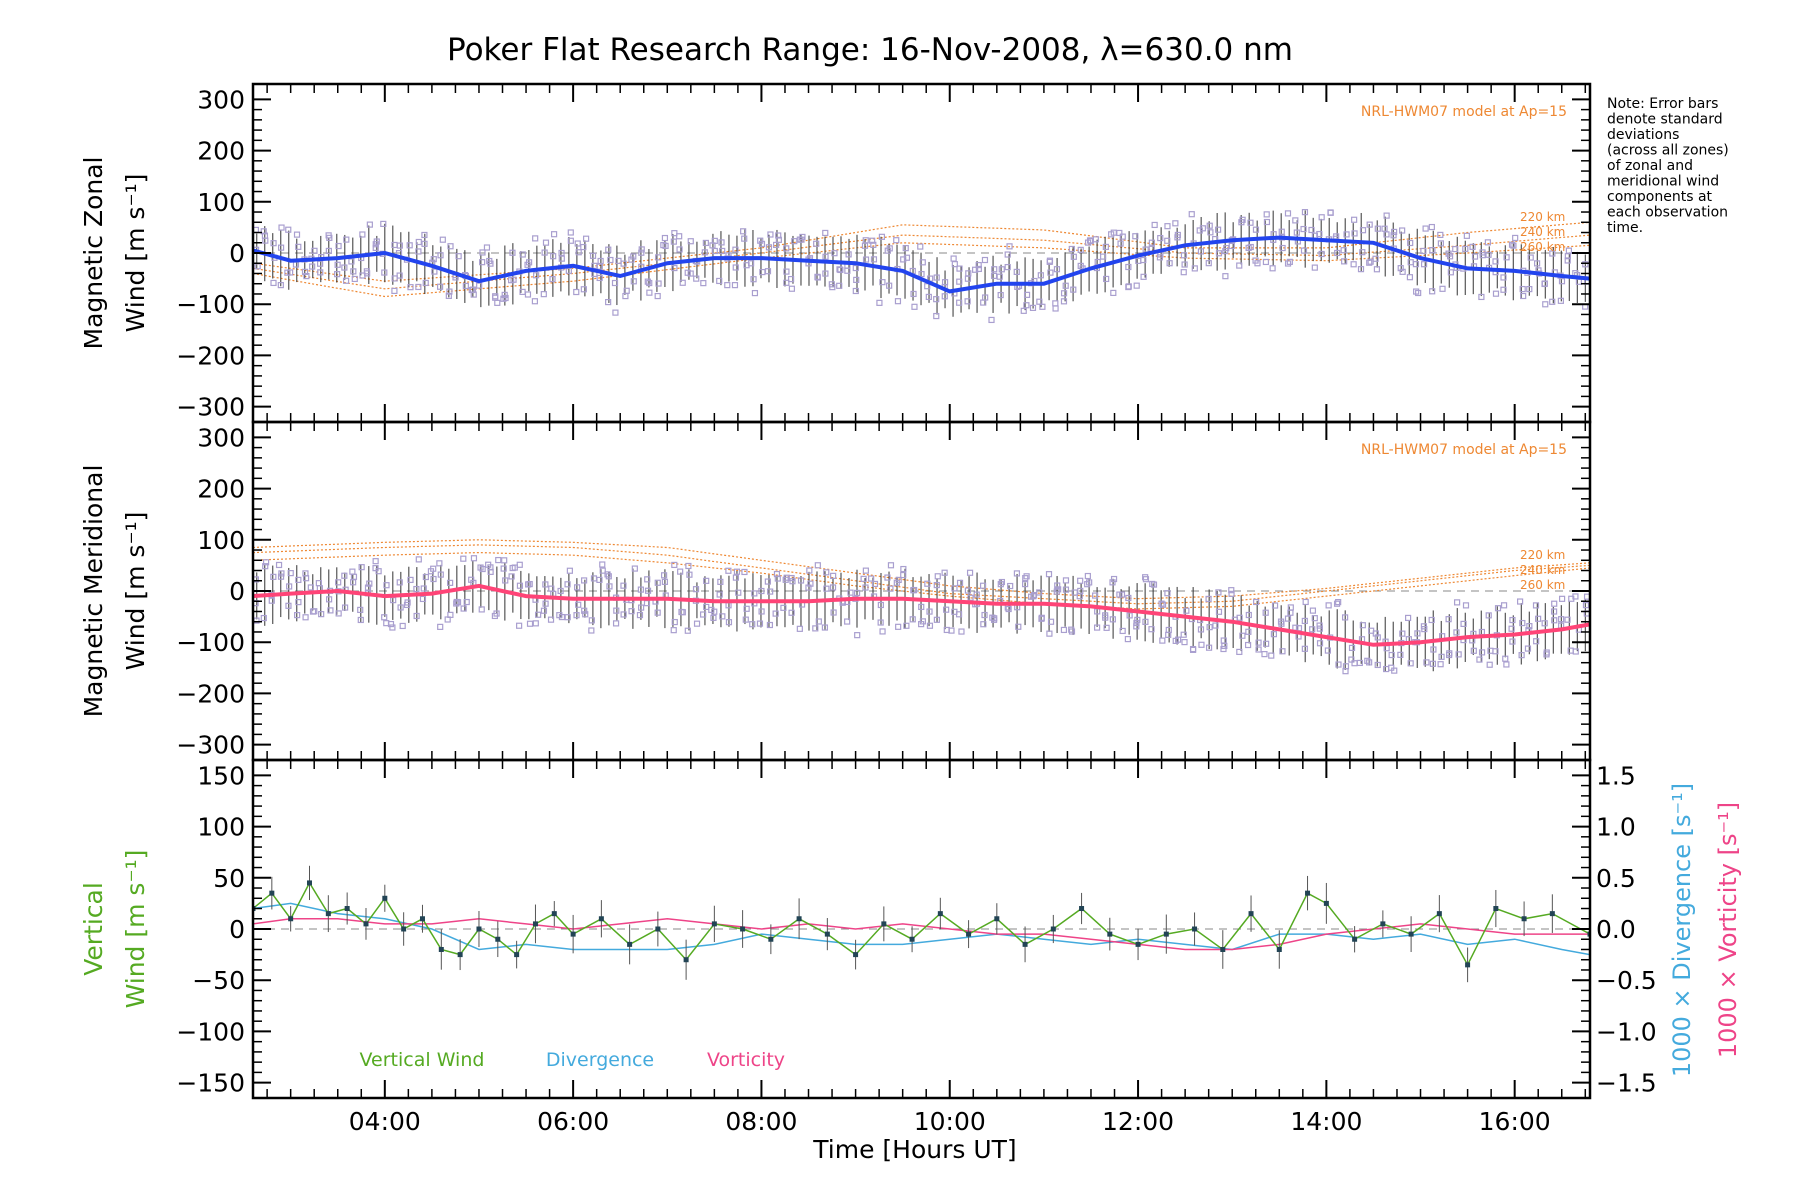  I want to click on model-altitude-label: 260 km, so click(1542, 247).